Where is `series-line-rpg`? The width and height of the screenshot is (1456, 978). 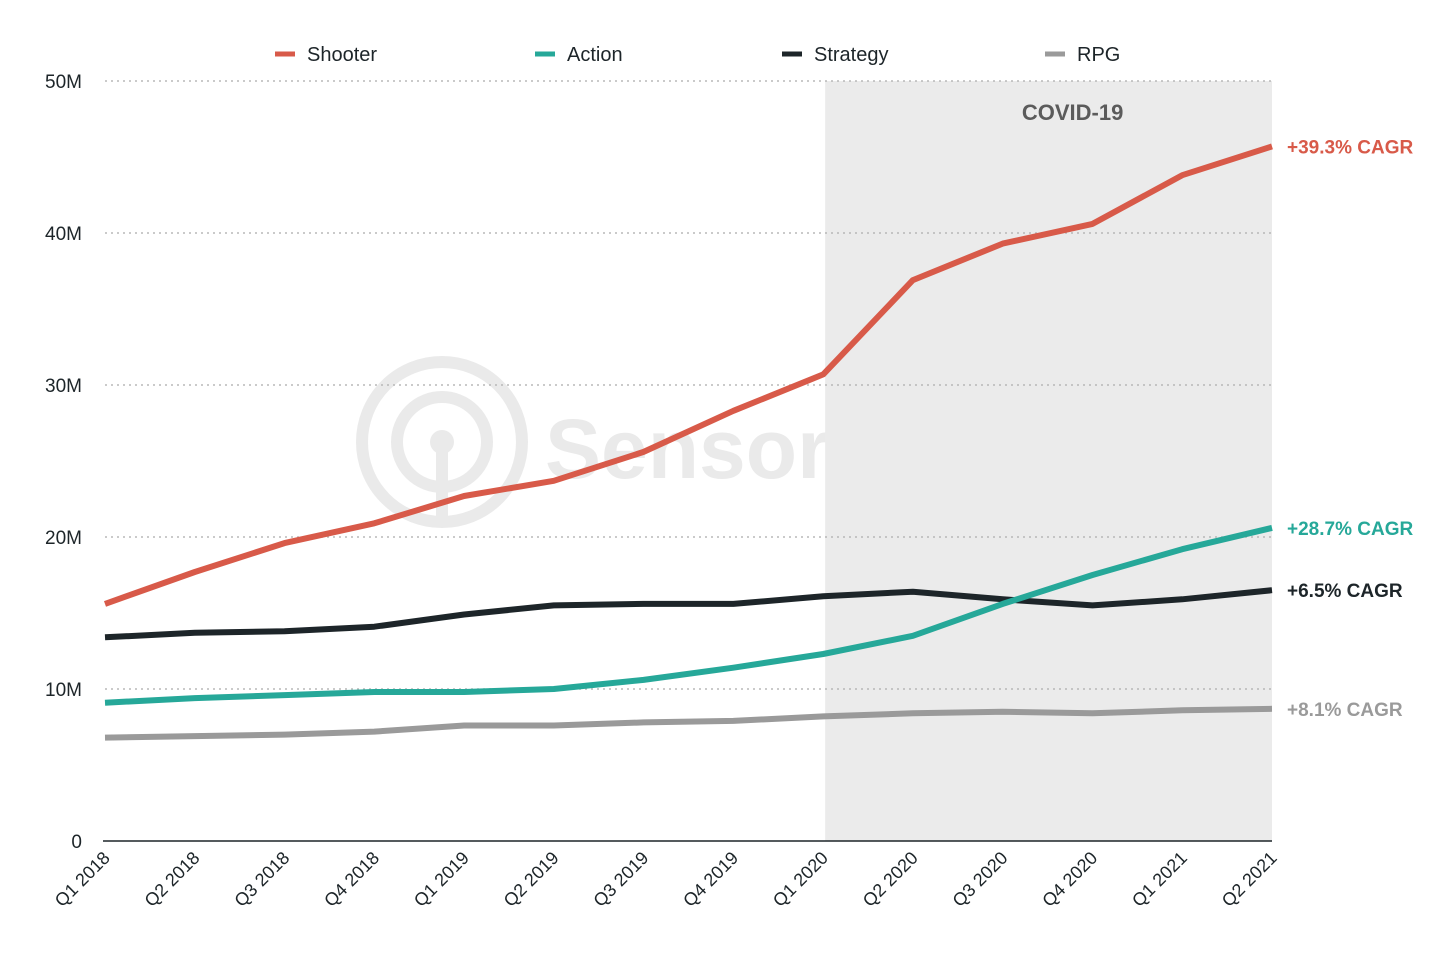
series-line-rpg is located at coordinates (688, 723).